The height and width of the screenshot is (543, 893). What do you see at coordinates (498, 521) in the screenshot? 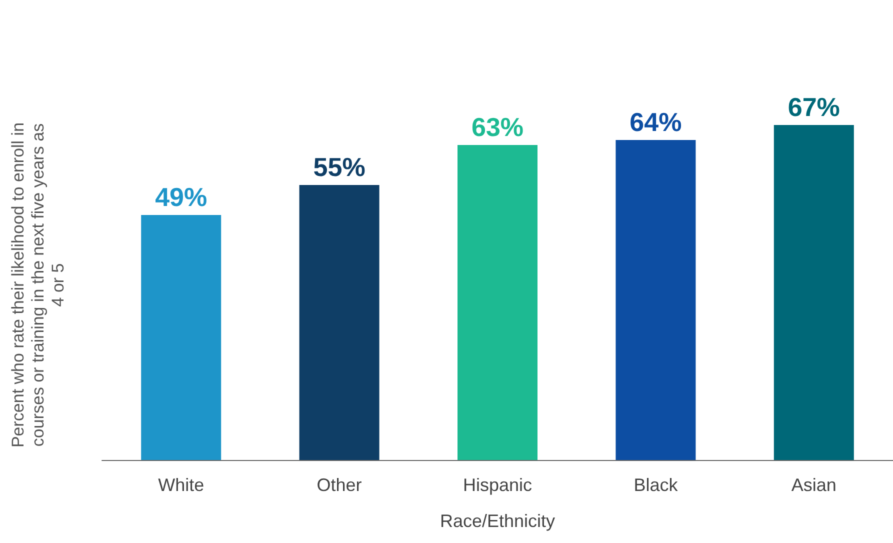
I see `x-axis-title: Race/Ethnicity` at bounding box center [498, 521].